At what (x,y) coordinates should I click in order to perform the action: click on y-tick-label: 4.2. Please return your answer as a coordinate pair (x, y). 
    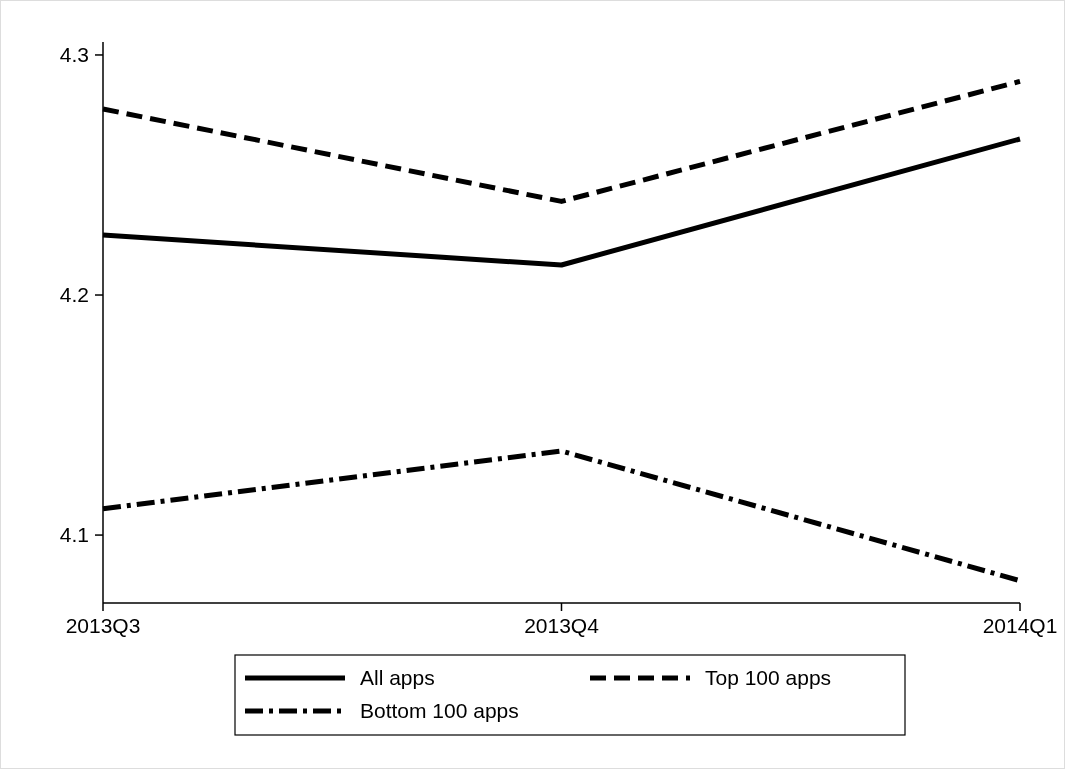
    Looking at the image, I should click on (74, 295).